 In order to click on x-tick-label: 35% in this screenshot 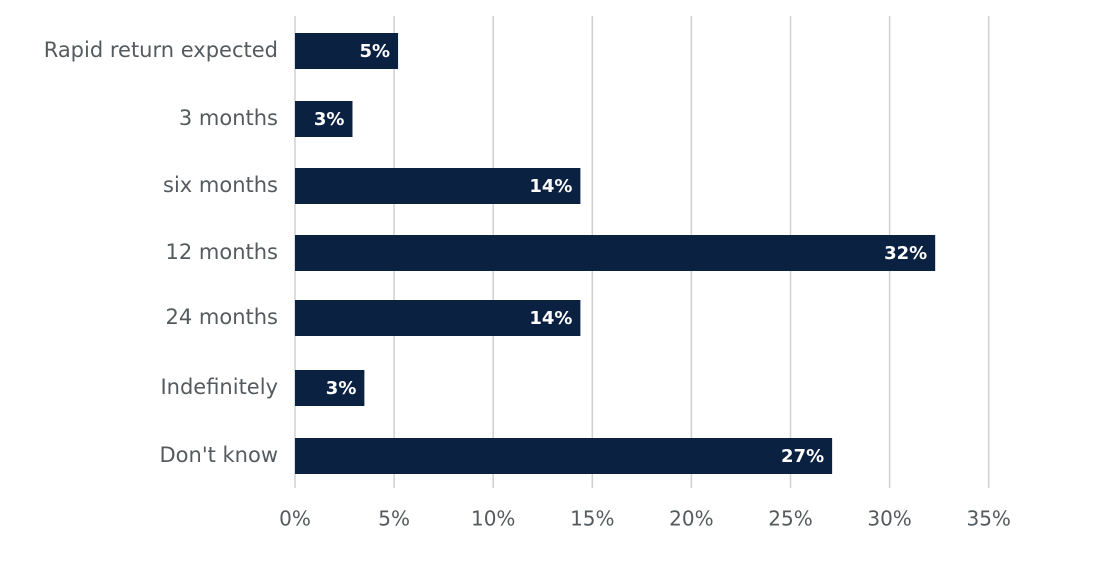, I will do `click(988, 519)`.